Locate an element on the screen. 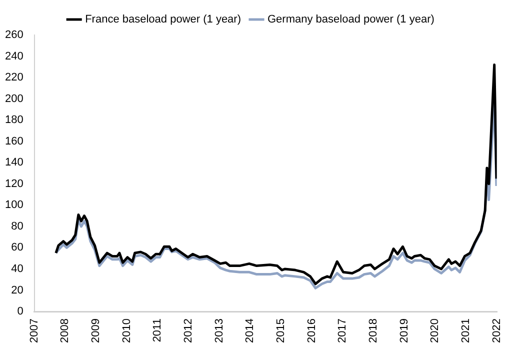  y-tick-label: 100 is located at coordinates (14, 205).